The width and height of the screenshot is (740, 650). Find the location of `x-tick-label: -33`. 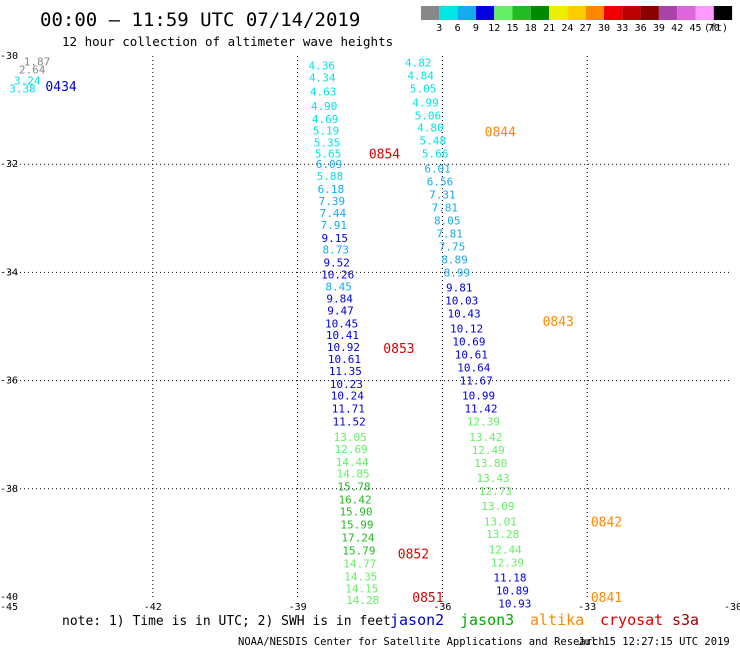

x-tick-label: -33 is located at coordinates (587, 607).